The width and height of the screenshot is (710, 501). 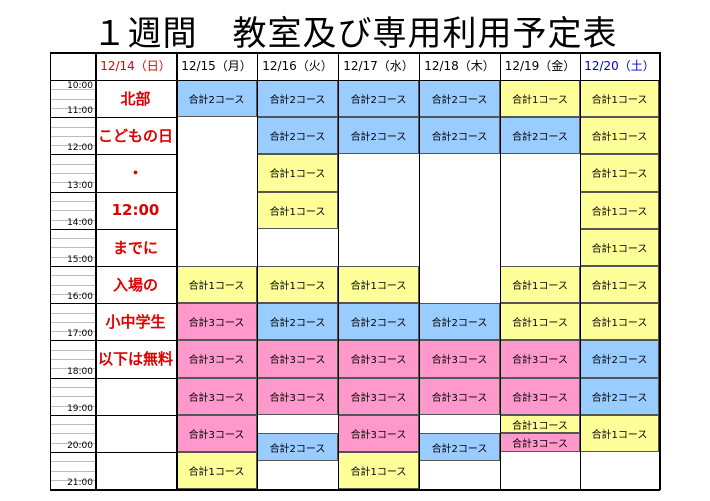 I want to click on time-label: 11:00, so click(x=80, y=111).